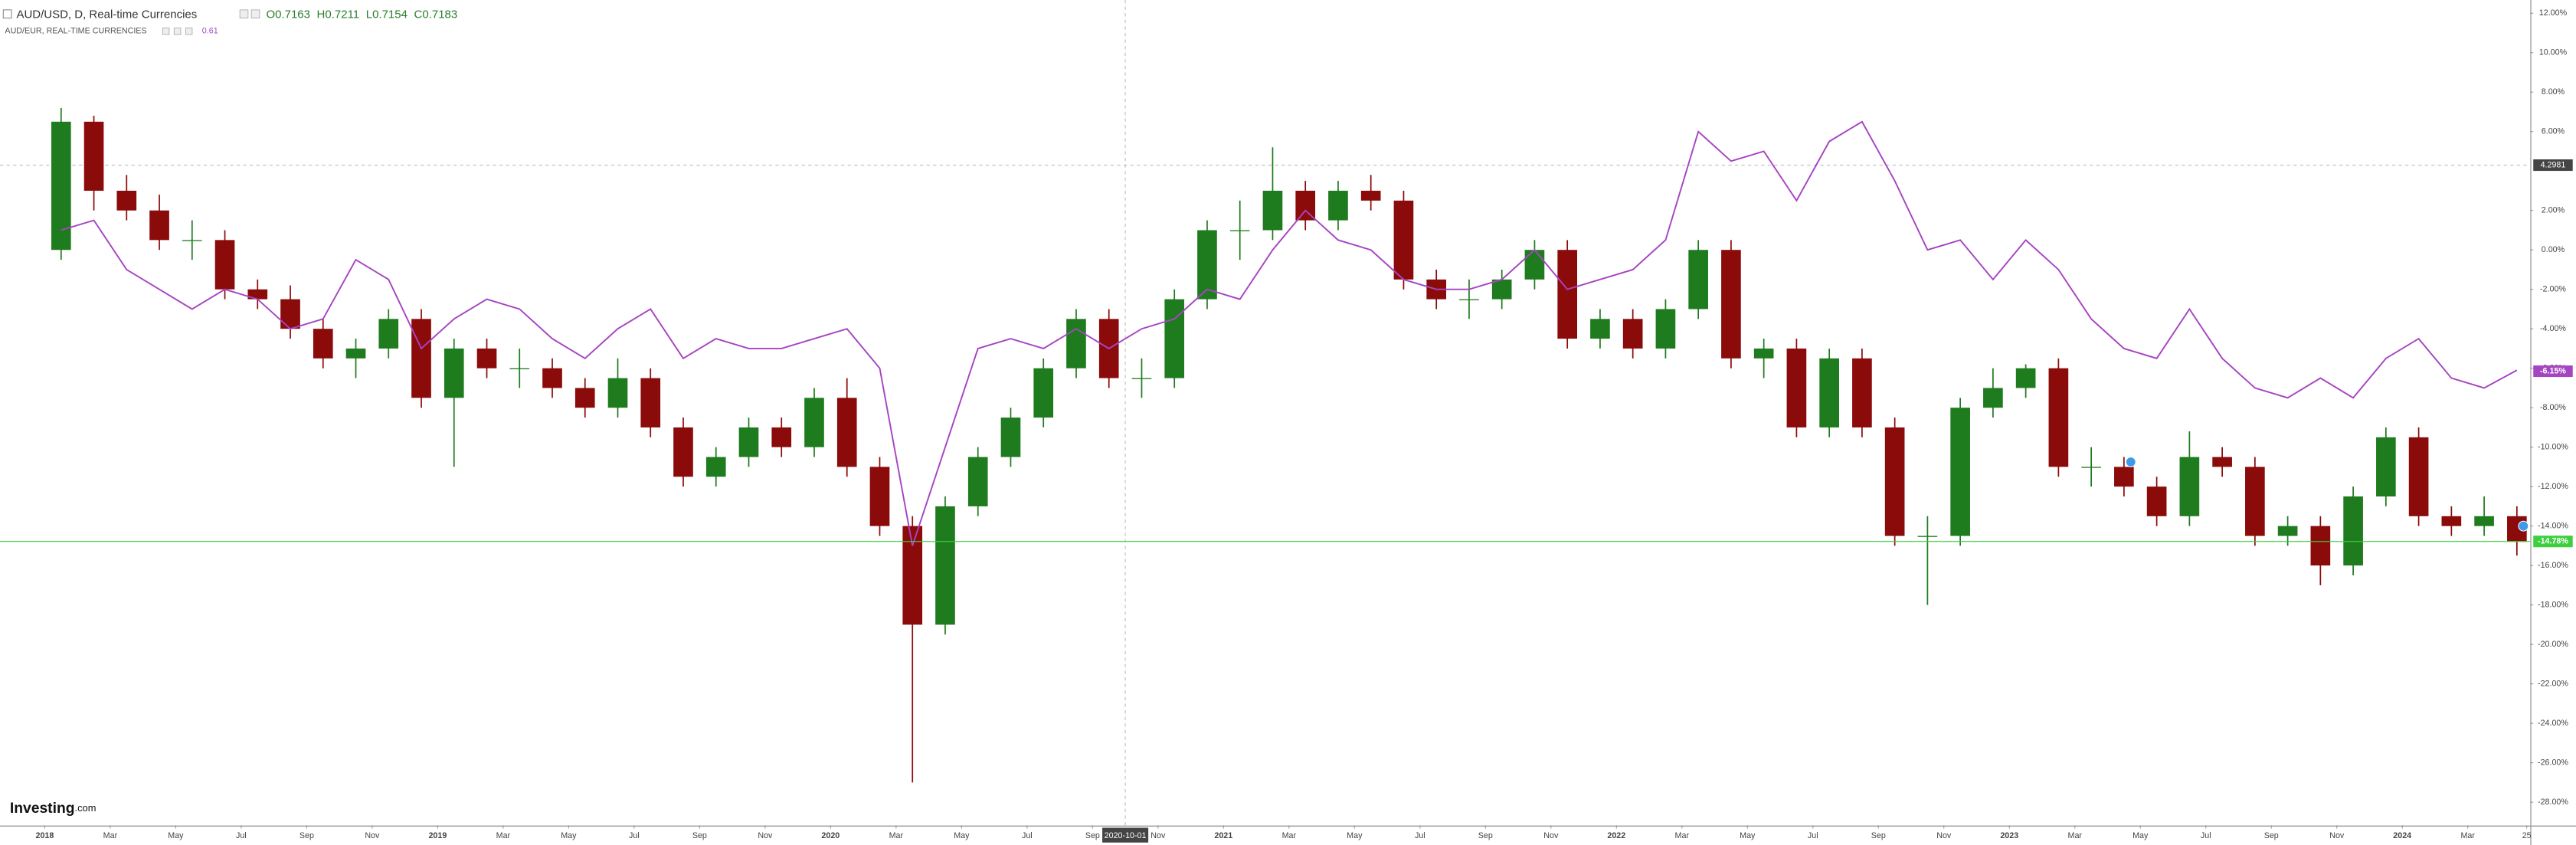 Image resolution: width=2576 pixels, height=845 pixels. What do you see at coordinates (437, 835) in the screenshot?
I see `x-tick-label: 2019` at bounding box center [437, 835].